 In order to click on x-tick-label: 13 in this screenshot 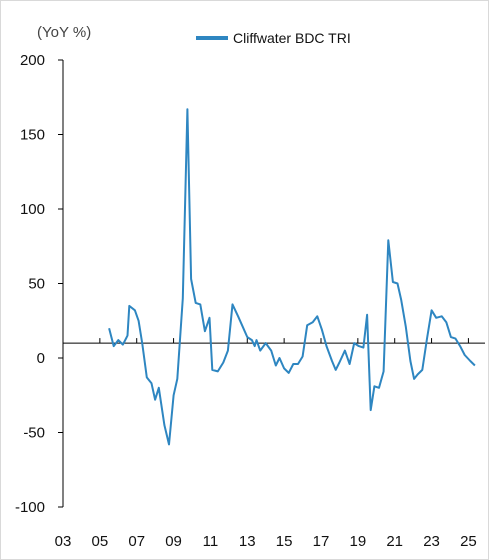, I will do `click(247, 541)`.